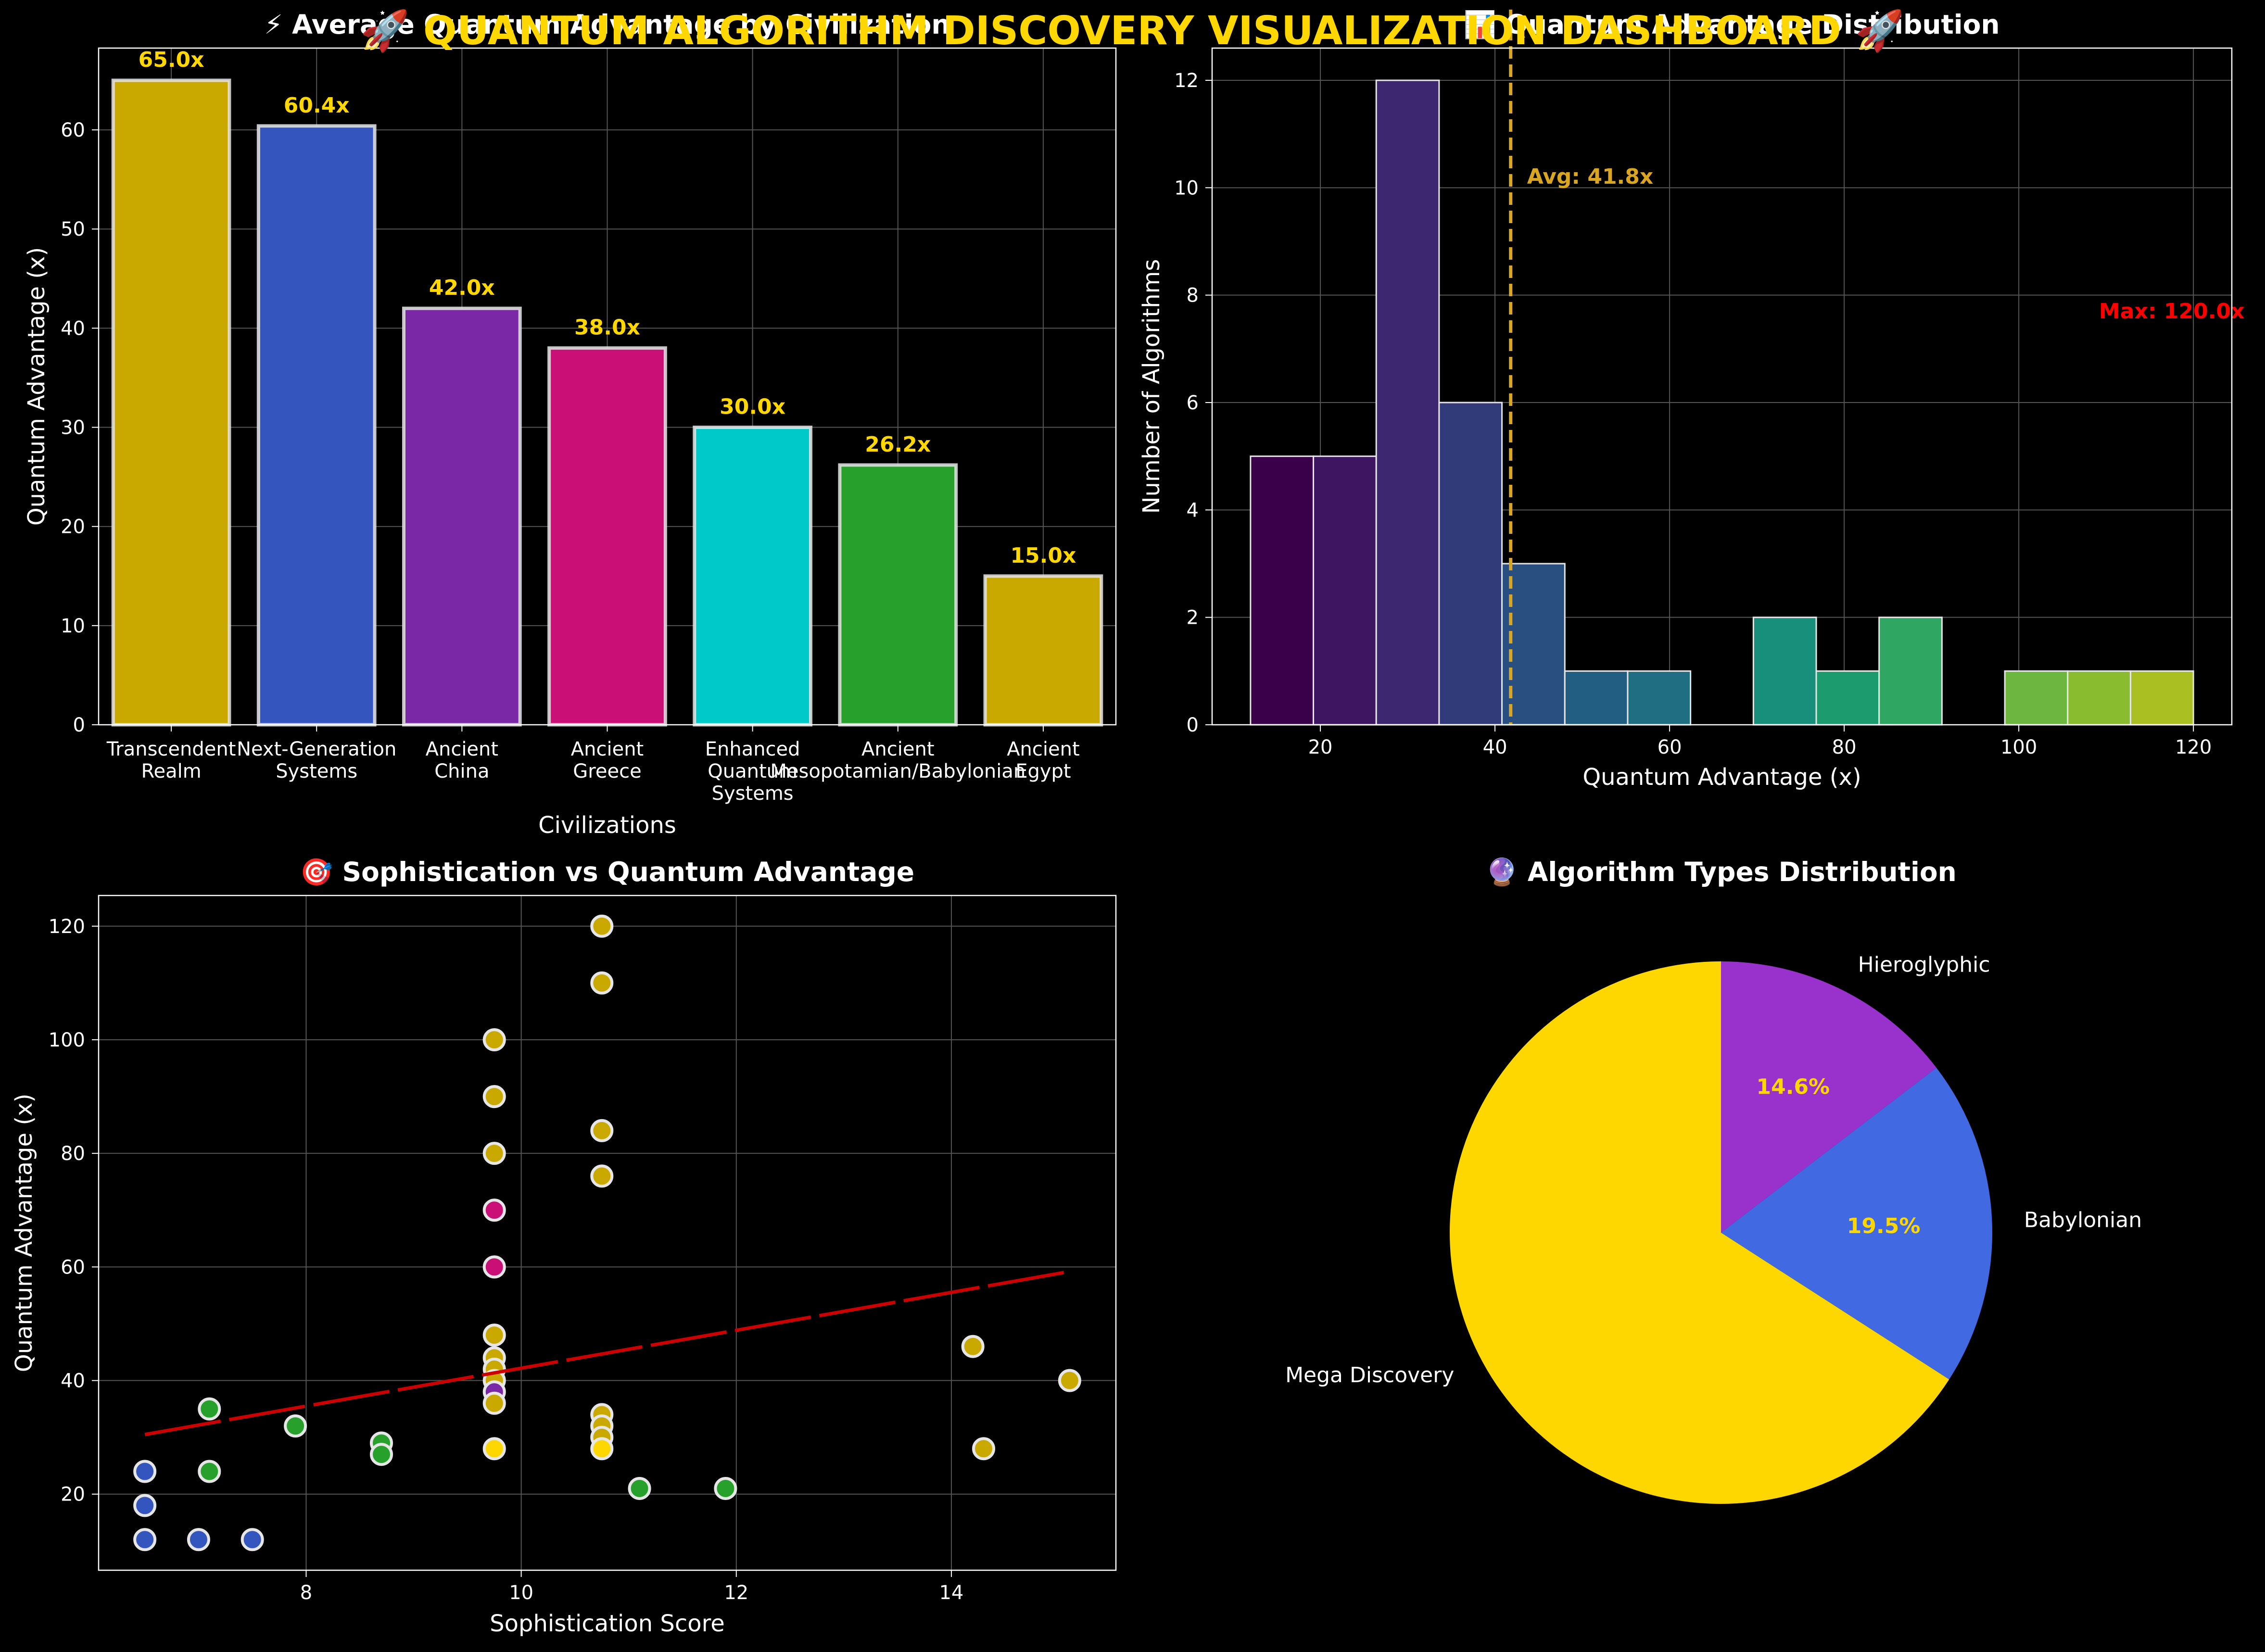 The image size is (2265, 1652). I want to click on pie-slice-label: Hieroglyphic, so click(1924, 965).